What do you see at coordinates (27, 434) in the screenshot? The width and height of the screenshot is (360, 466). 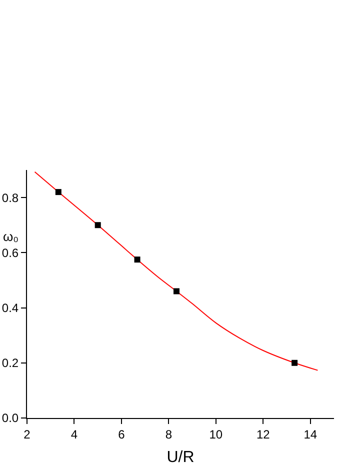 I see `x-tick-label: 2` at bounding box center [27, 434].